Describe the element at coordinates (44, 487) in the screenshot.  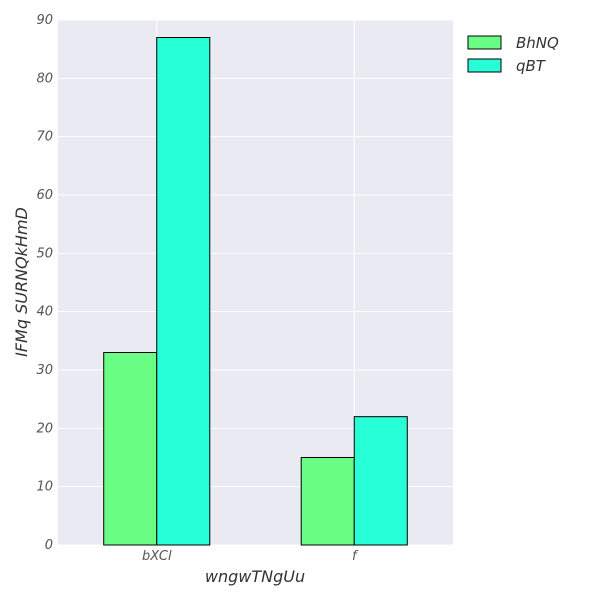
I see `y-tick-label: 10` at that location.